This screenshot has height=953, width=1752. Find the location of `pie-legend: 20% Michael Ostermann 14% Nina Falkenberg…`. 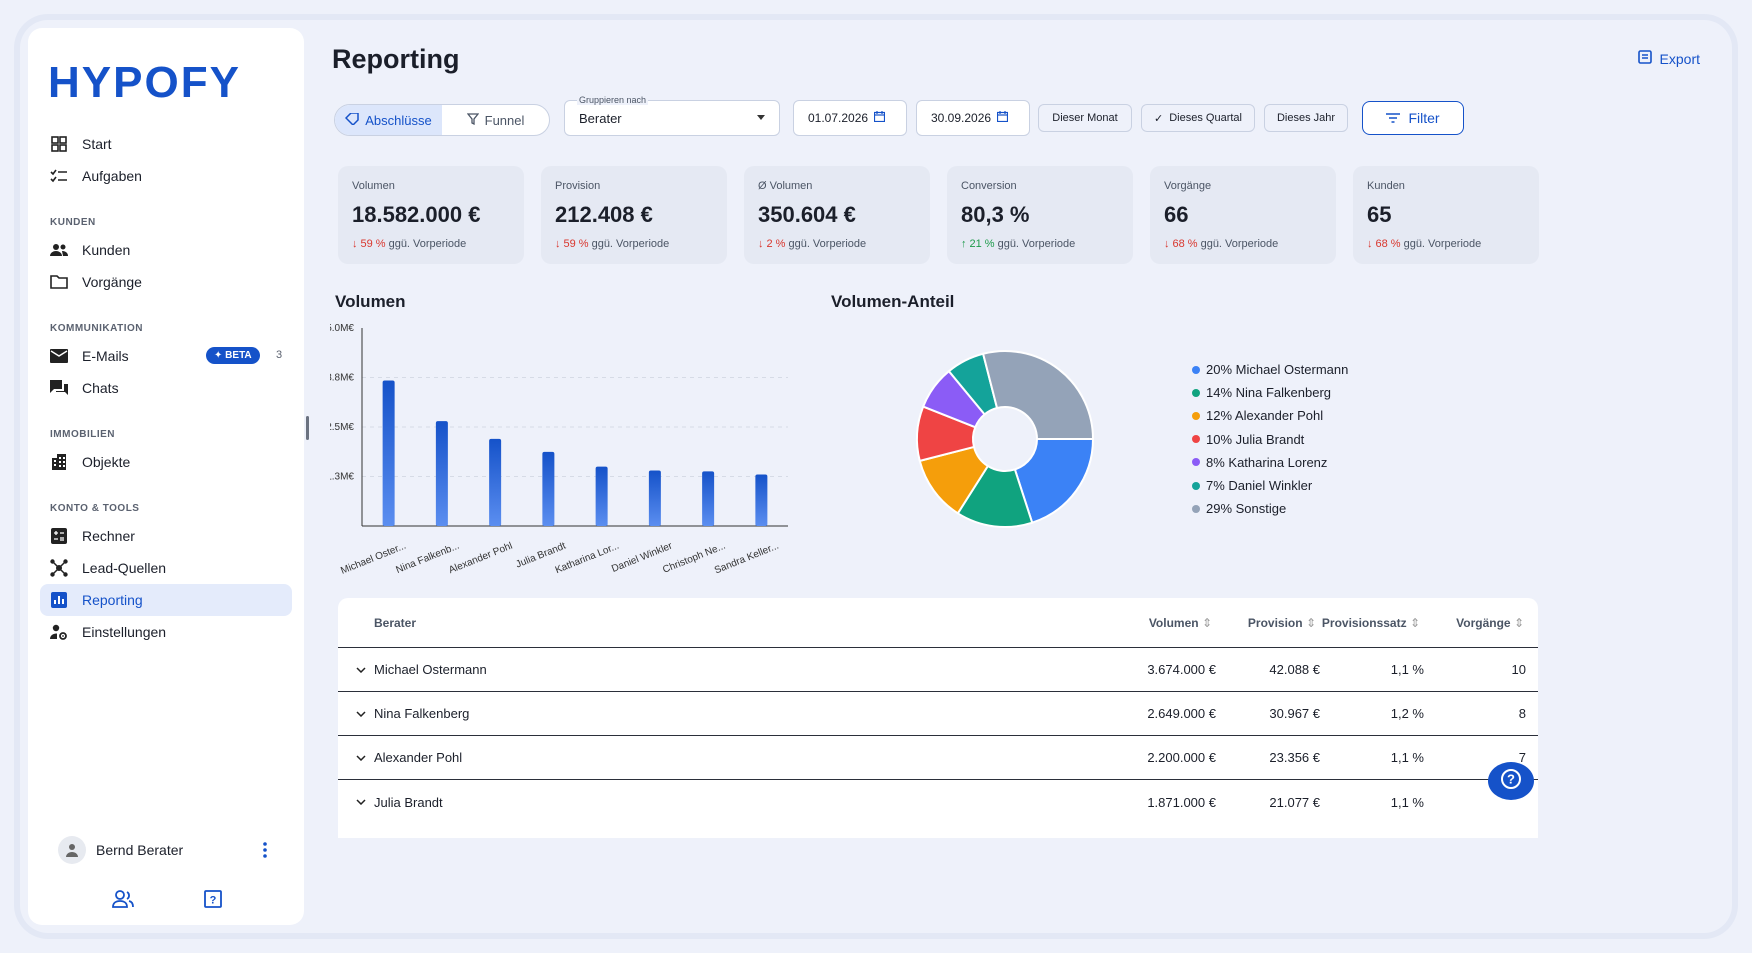

pie-legend: 20% Michael Ostermann 14% Nina Falkenberg… is located at coordinates (1270, 439).